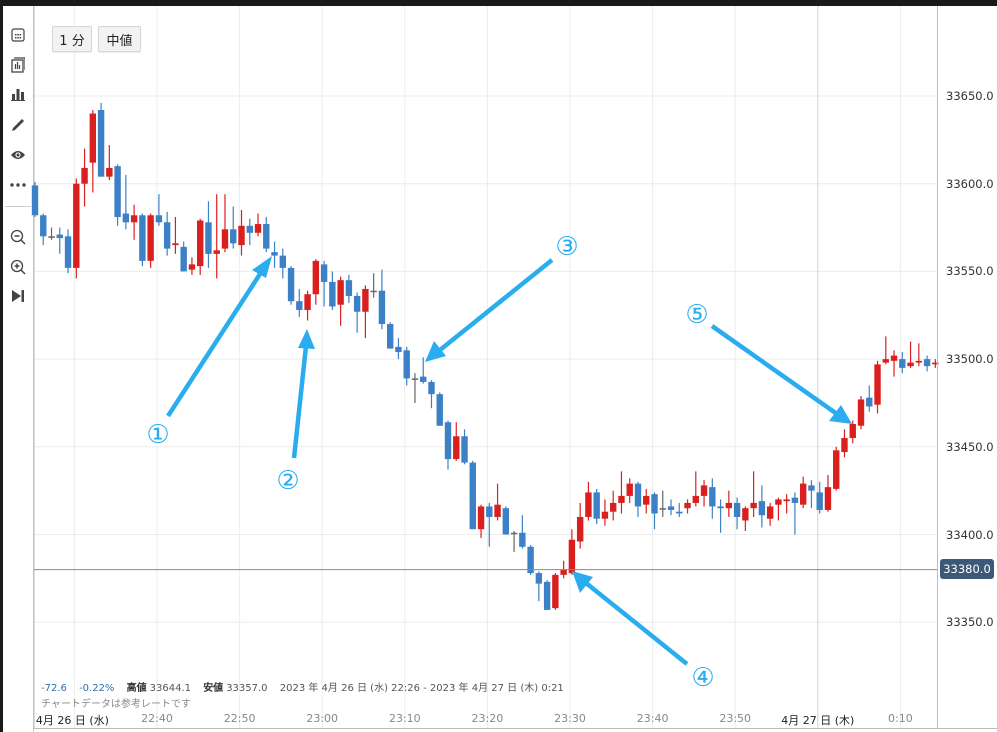 The image size is (997, 732). Describe the element at coordinates (703, 678) in the screenshot. I see `annotation-label-4: ④` at that location.